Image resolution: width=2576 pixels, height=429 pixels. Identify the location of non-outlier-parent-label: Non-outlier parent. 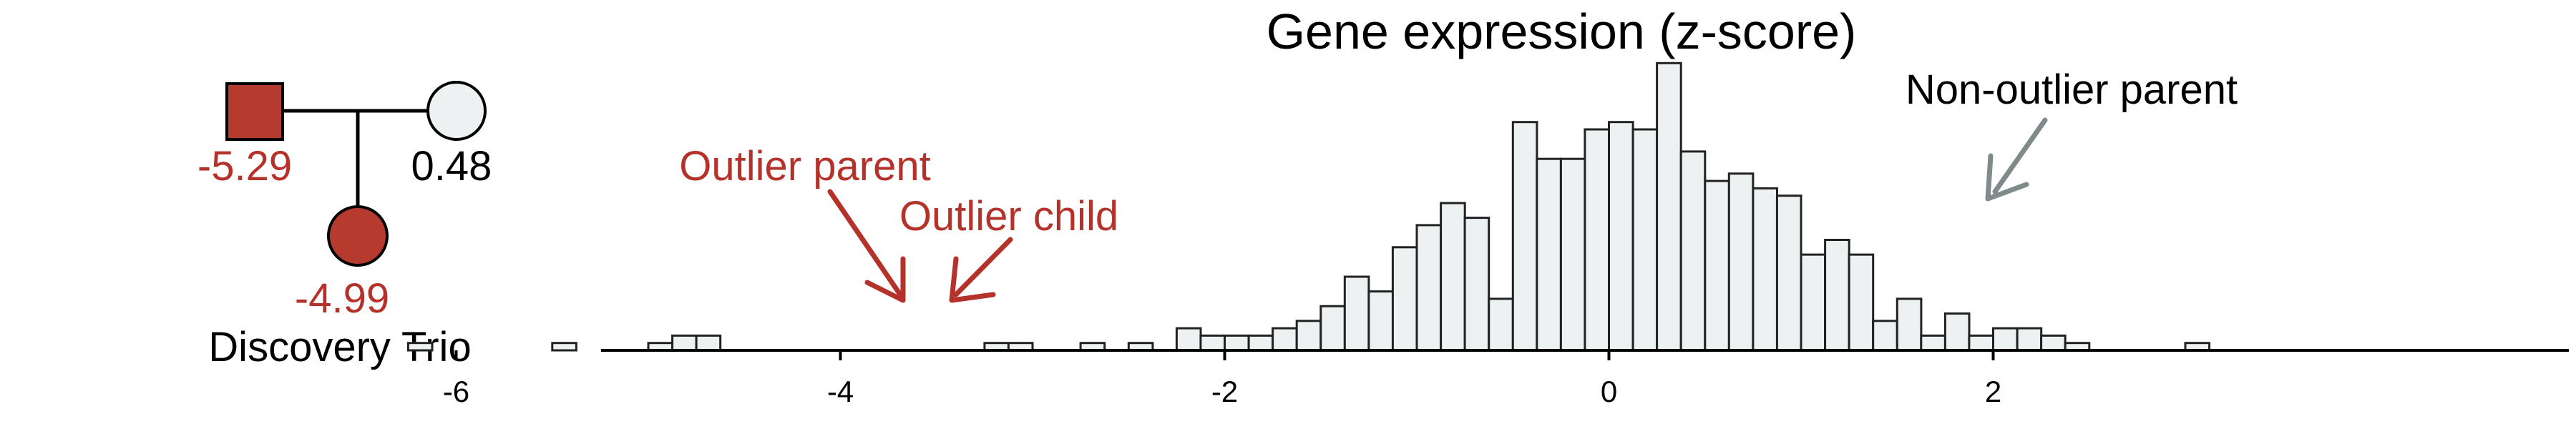
(2072, 89).